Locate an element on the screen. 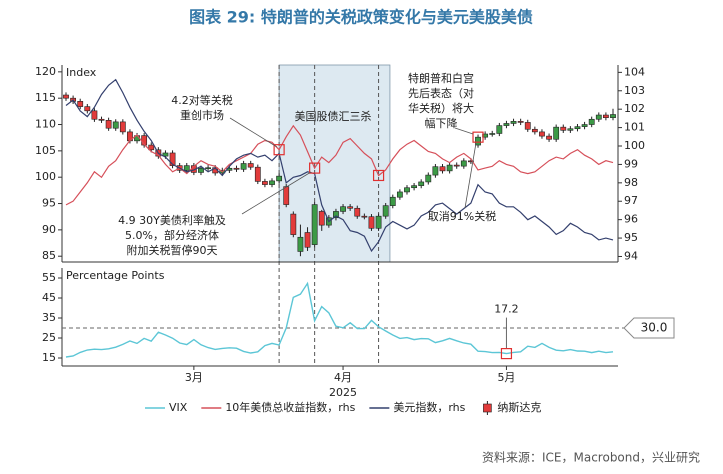 The width and height of the screenshot is (723, 474). y-tick-label: 115 is located at coordinates (45, 97).